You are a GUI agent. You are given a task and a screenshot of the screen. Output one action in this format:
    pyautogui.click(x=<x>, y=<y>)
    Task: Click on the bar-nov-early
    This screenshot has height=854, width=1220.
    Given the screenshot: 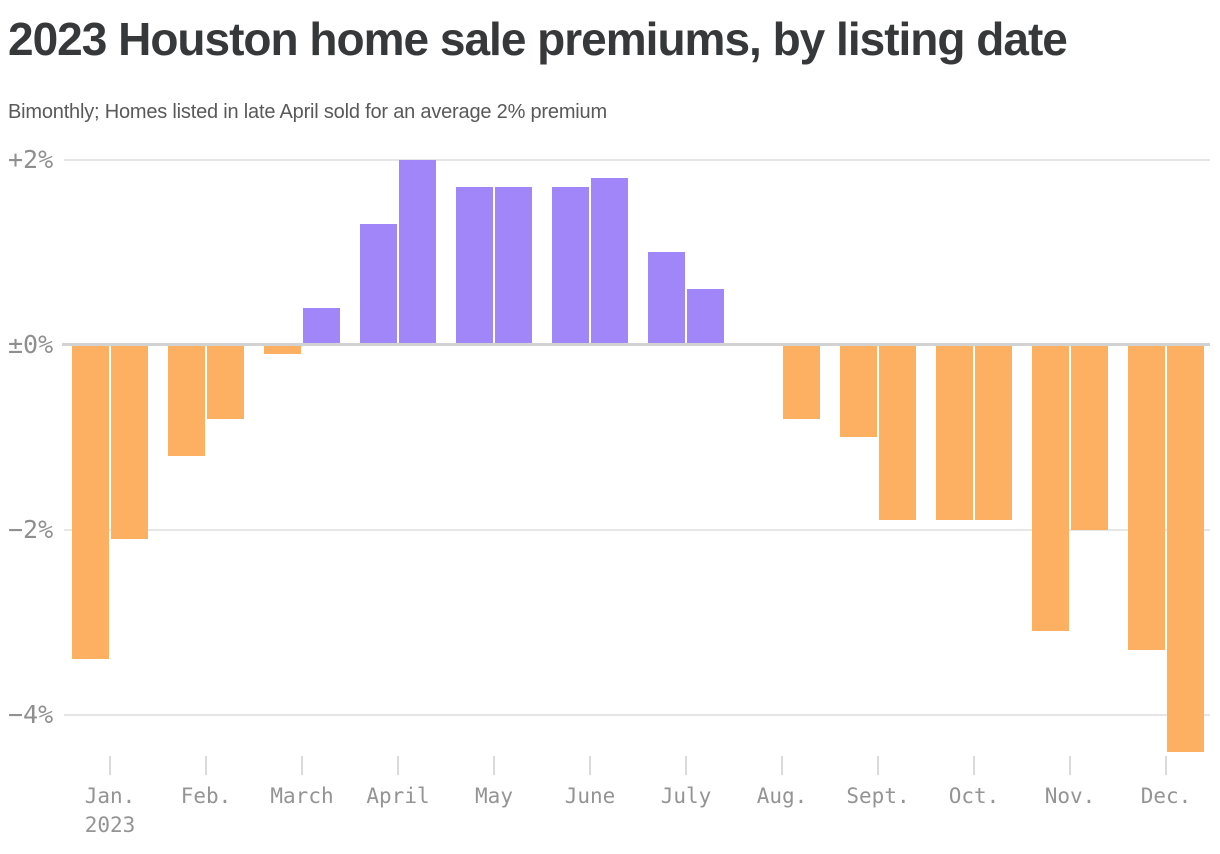 What is the action you would take?
    pyautogui.click(x=1050, y=488)
    